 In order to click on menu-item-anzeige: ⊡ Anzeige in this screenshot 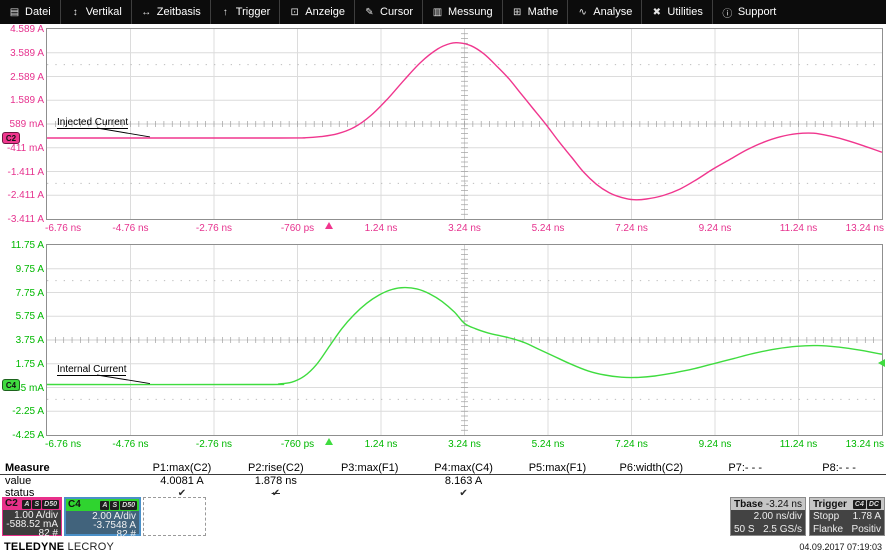, I will do `click(316, 12)`.